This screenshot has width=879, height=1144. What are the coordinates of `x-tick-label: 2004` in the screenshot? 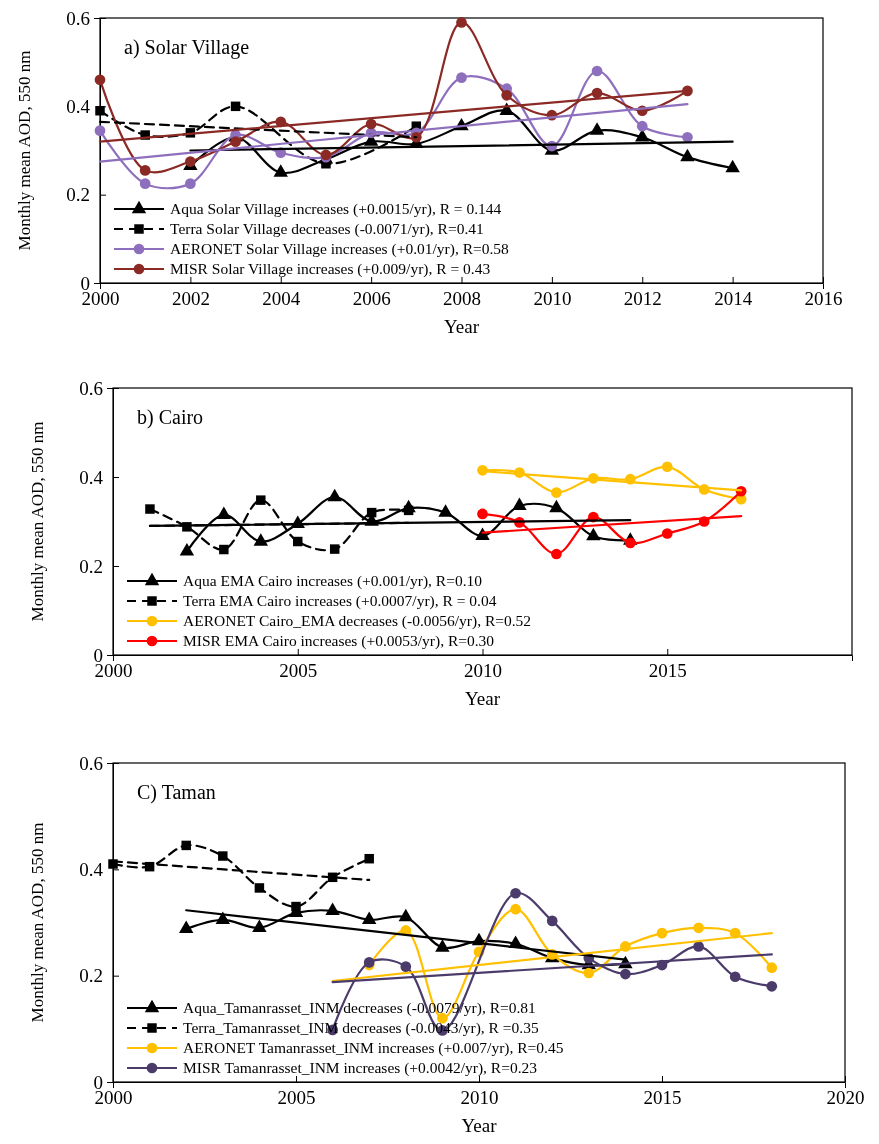 It's located at (281, 299).